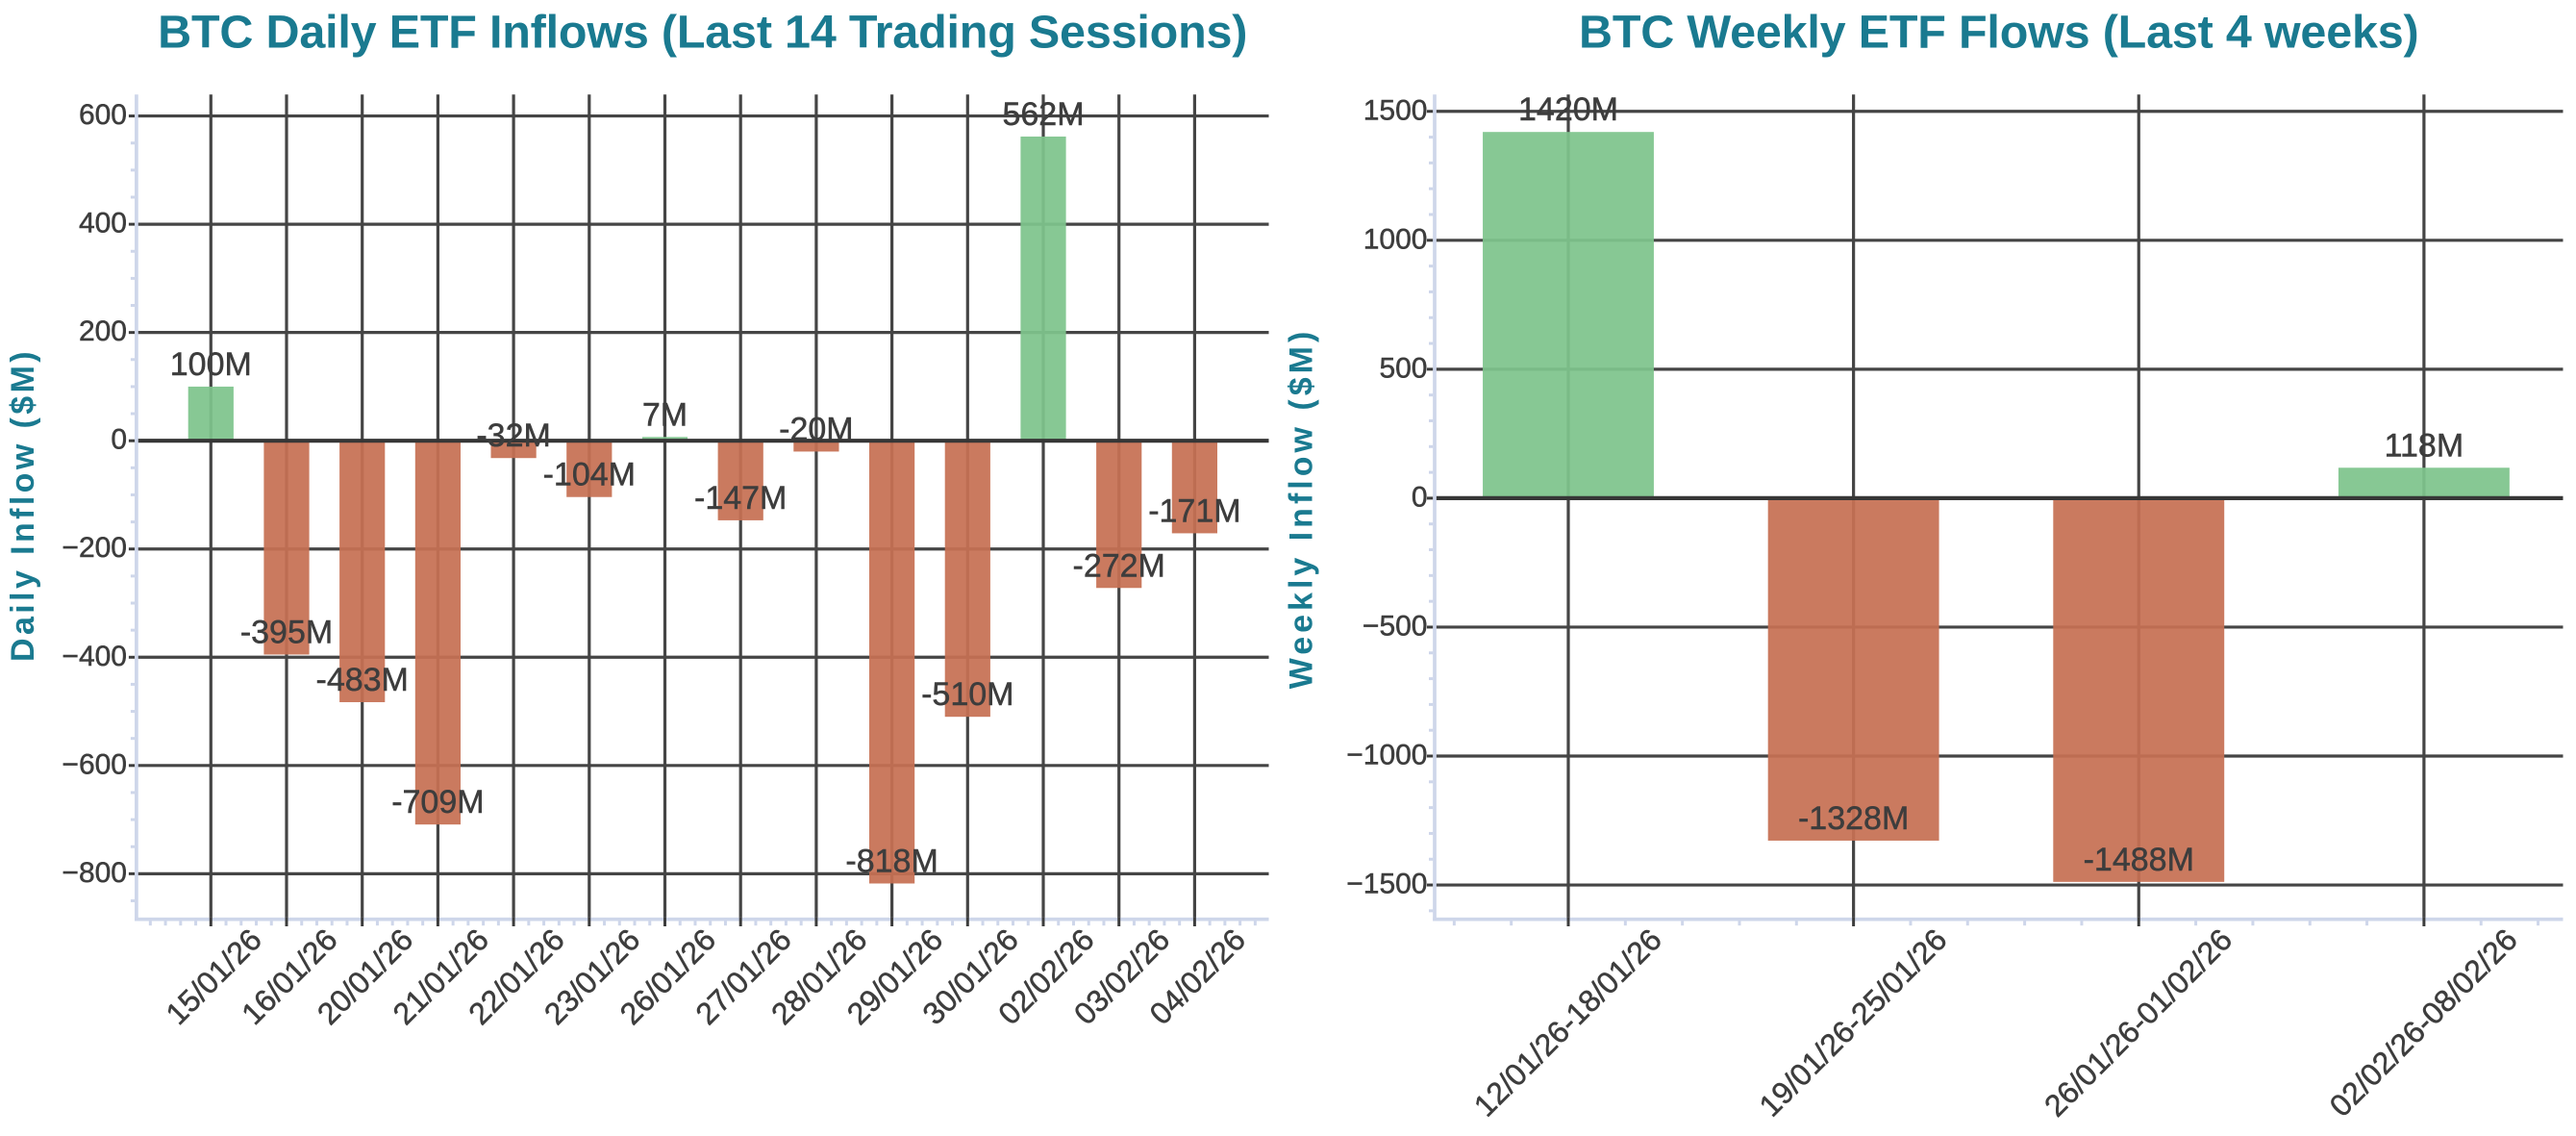 The height and width of the screenshot is (1136, 2576). Describe the element at coordinates (816, 429) in the screenshot. I see `svg-text: -20M` at that location.